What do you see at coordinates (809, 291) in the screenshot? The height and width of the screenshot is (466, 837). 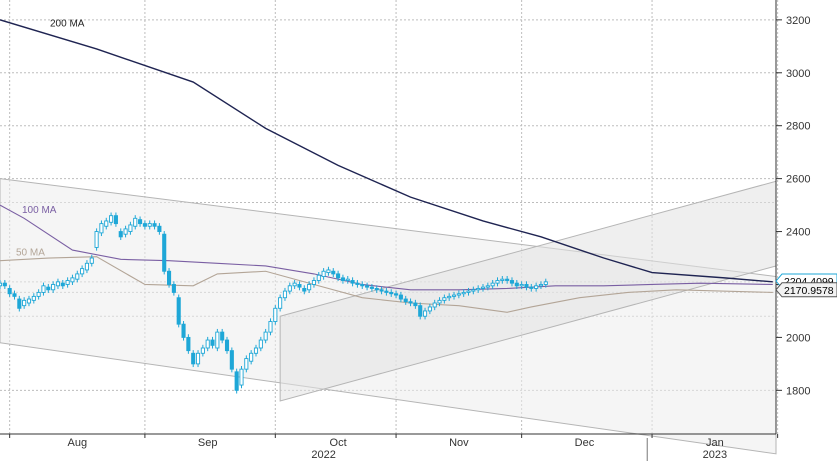 I see `ma-value-text: 2170.9578` at bounding box center [809, 291].